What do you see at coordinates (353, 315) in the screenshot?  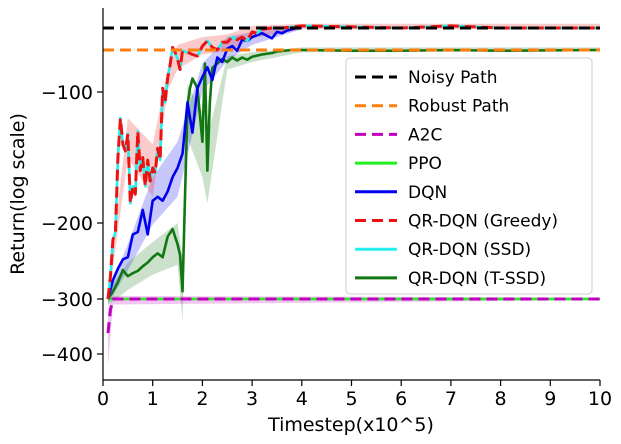 I see `a2c-line` at bounding box center [353, 315].